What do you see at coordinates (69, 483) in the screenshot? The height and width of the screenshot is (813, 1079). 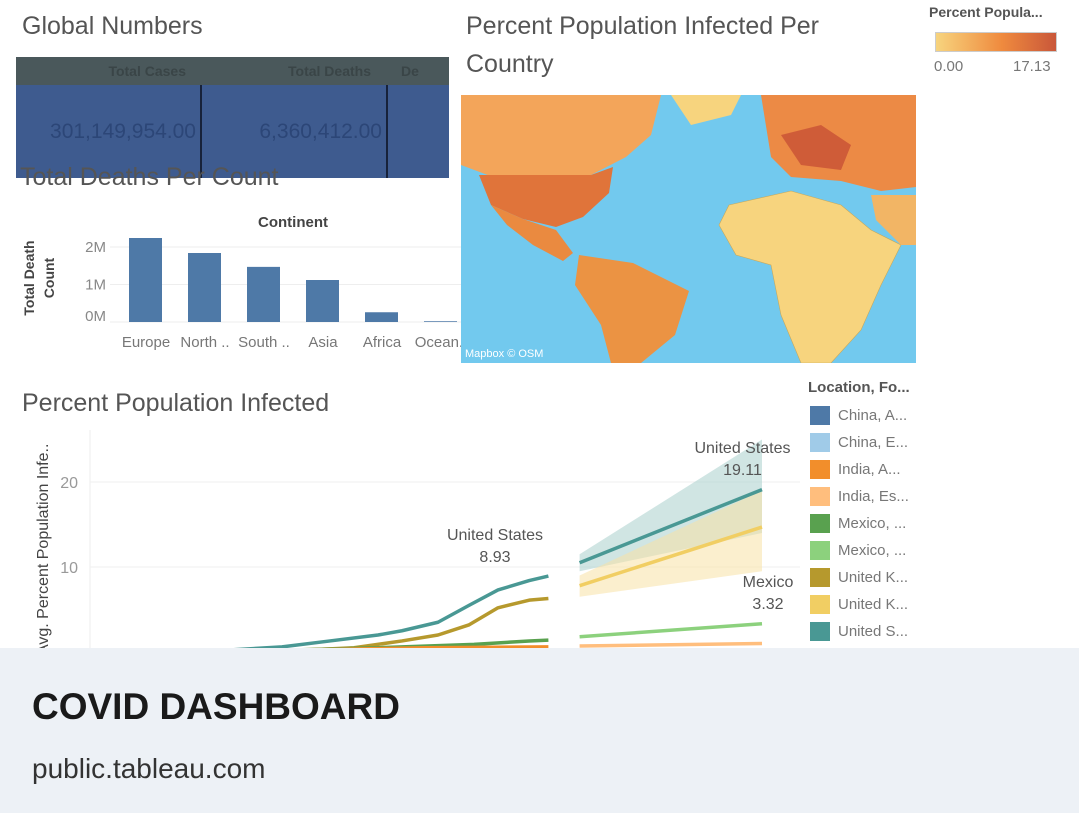 I see `y-tick-label: 20` at bounding box center [69, 483].